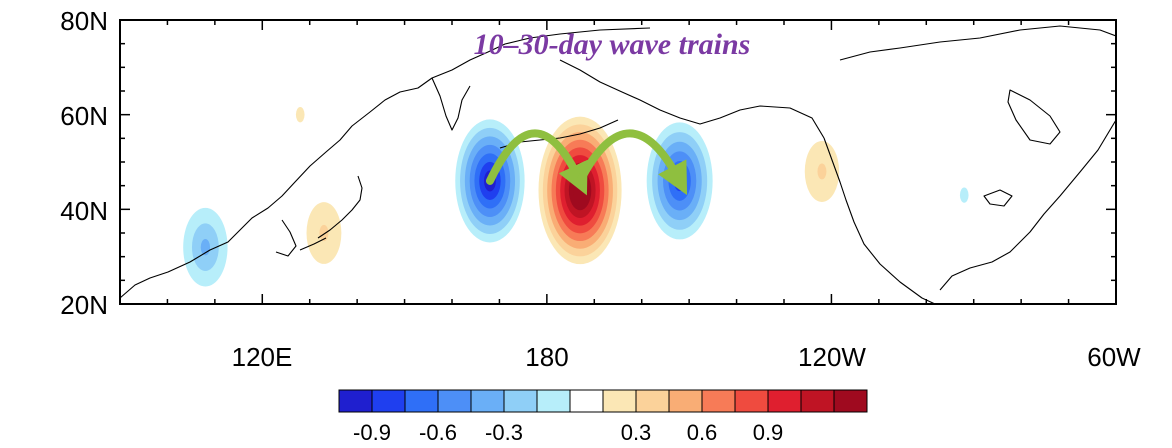 Image resolution: width=1172 pixels, height=448 pixels. I want to click on coastline-kamchatka, so click(451, 104).